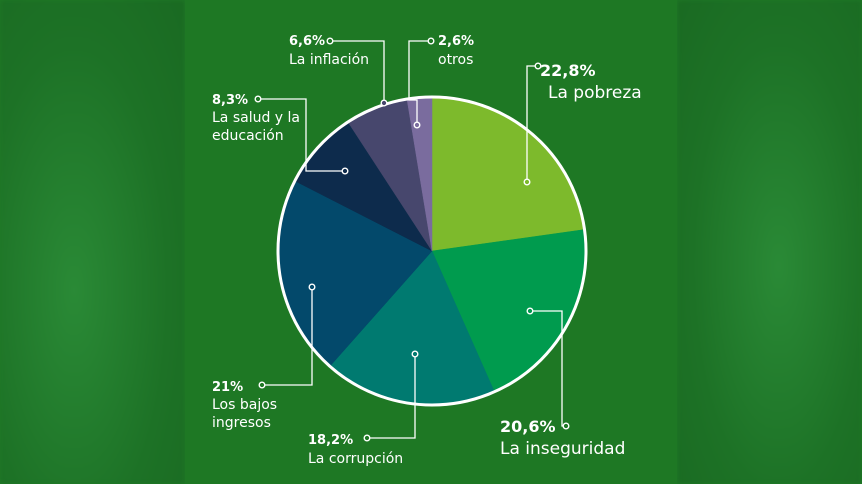 Image resolution: width=862 pixels, height=484 pixels. What do you see at coordinates (456, 41) in the screenshot?
I see `slice-percent-label-7: 2,6%` at bounding box center [456, 41].